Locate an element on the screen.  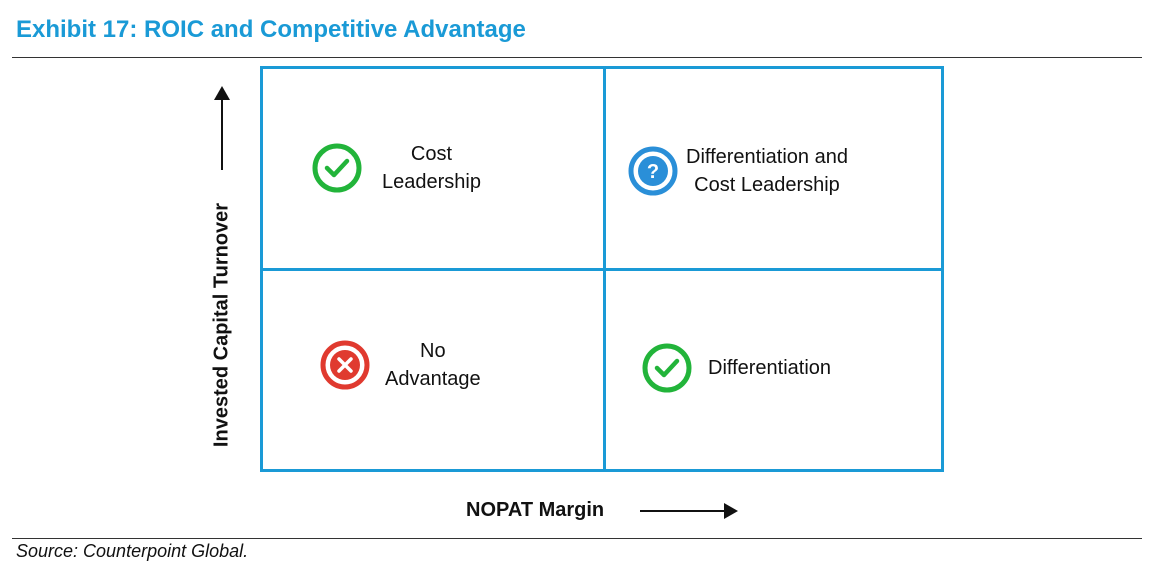
quadrant-differentiation: Differentiation is located at coordinates (736, 368).